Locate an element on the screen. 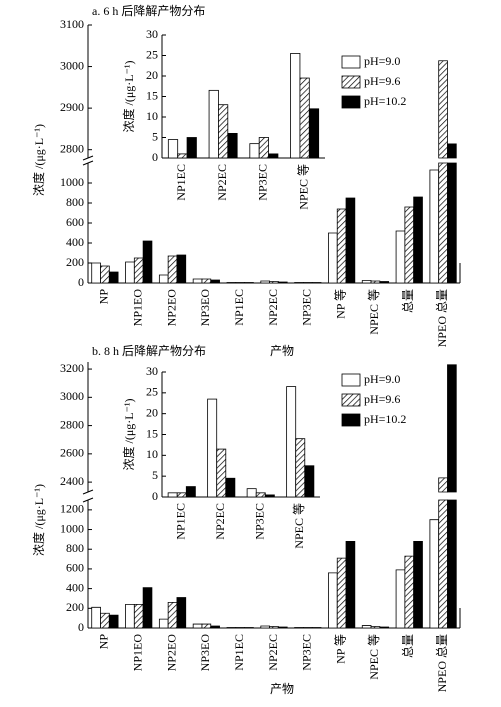 The height and width of the screenshot is (707, 501). y-tick-label: 400 is located at coordinates (75, 587).